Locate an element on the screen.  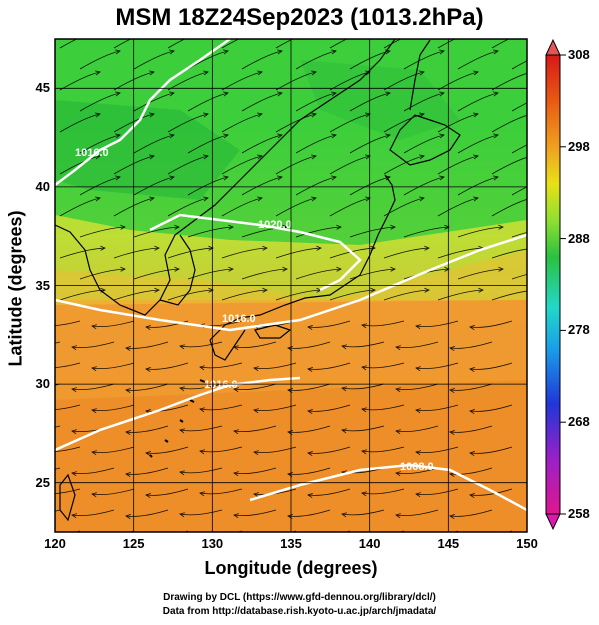
x-tick-label: 130 is located at coordinates (212, 543).